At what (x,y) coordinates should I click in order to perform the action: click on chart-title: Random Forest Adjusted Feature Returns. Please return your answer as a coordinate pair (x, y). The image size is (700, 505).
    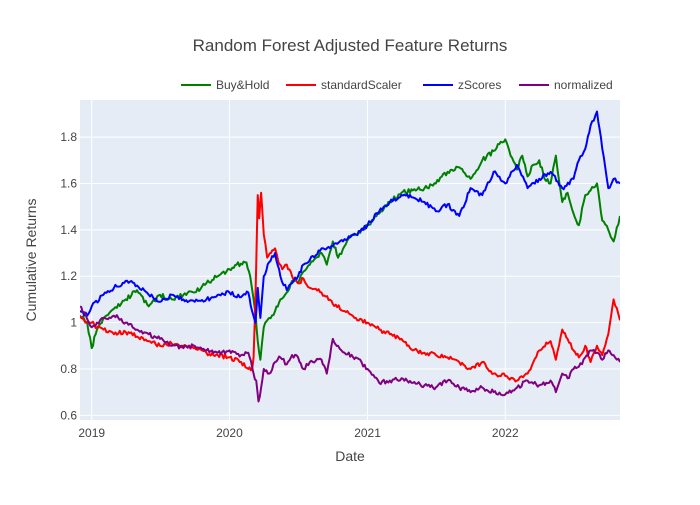
    Looking at the image, I should click on (350, 45).